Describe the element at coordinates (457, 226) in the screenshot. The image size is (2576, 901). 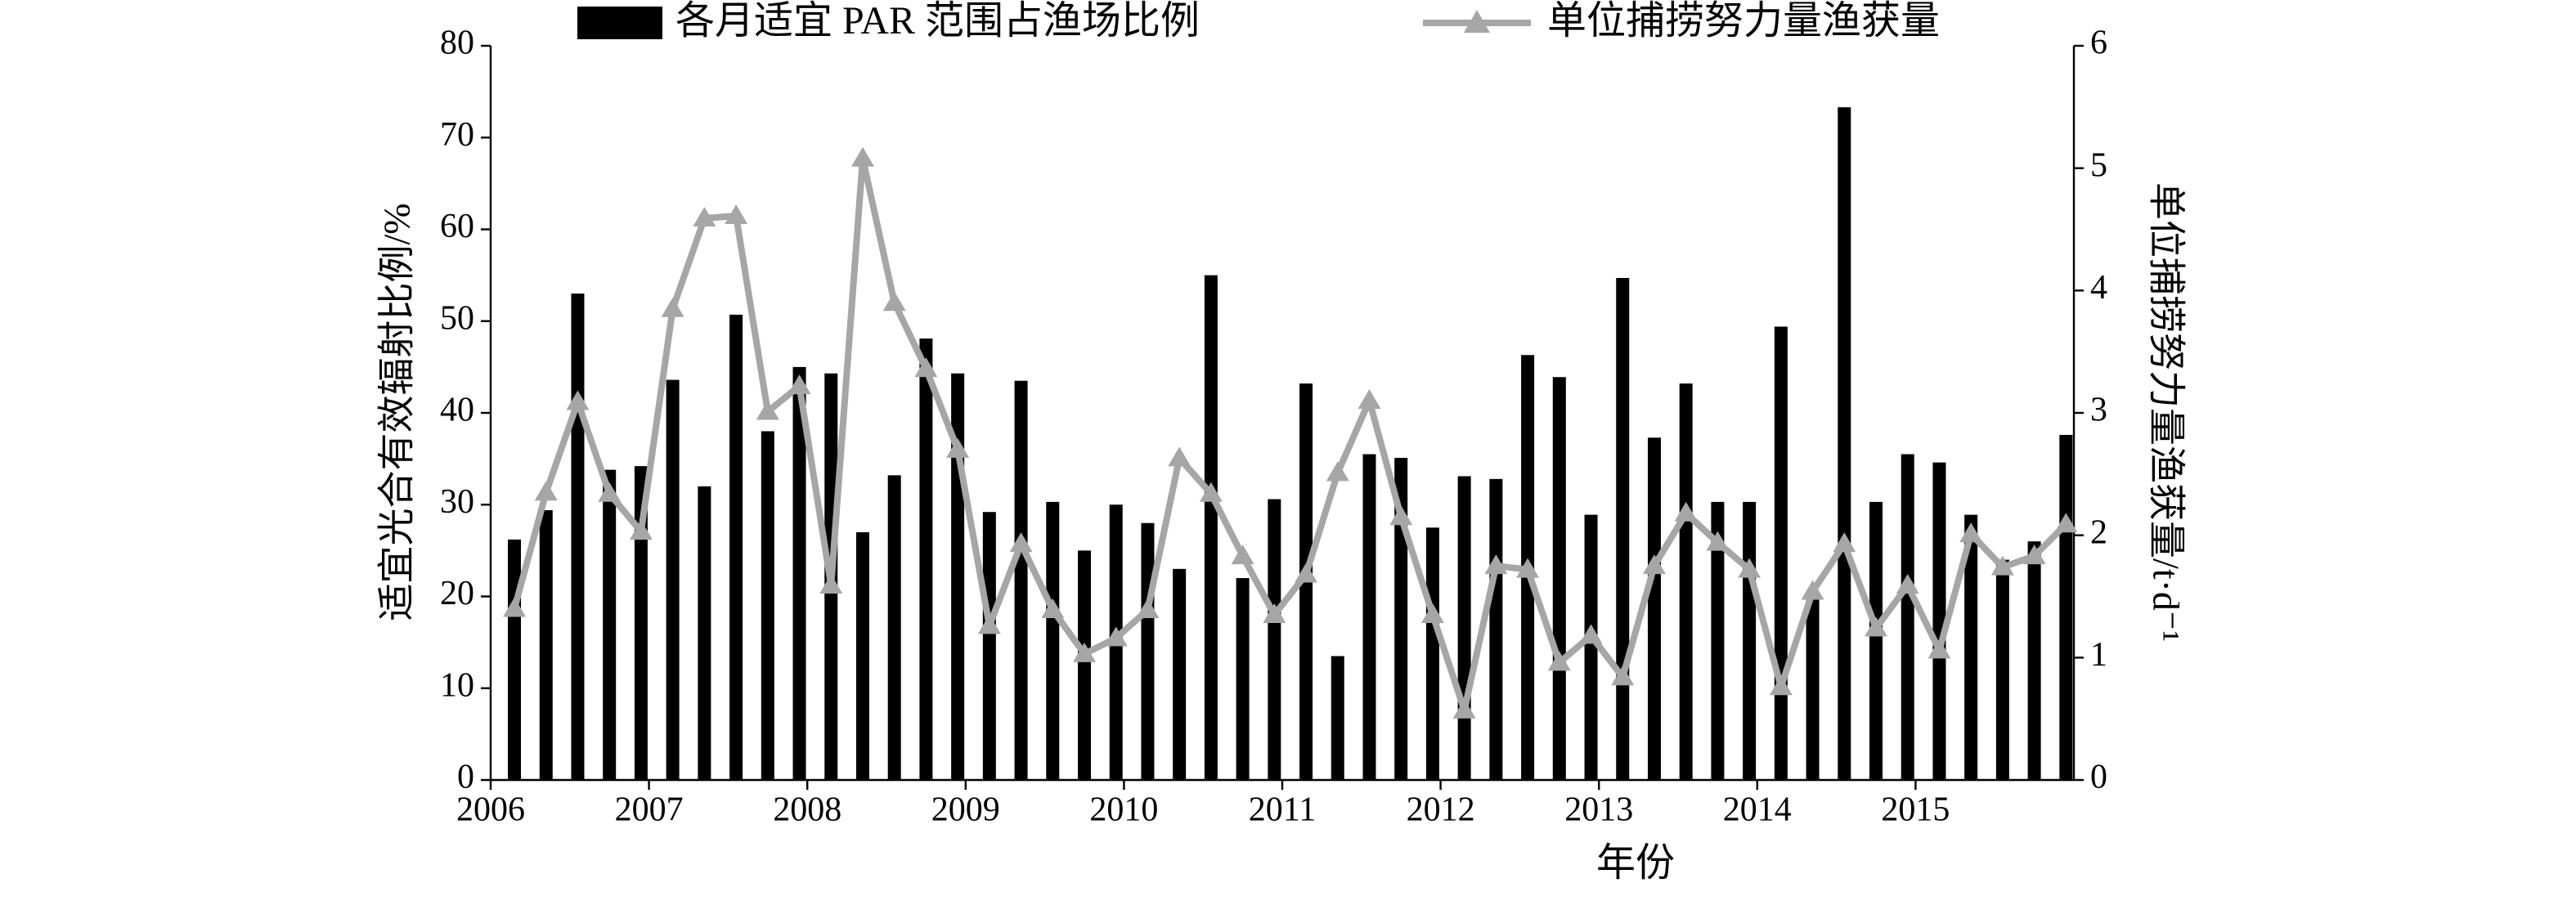
I see `y-tick-label: 60` at that location.